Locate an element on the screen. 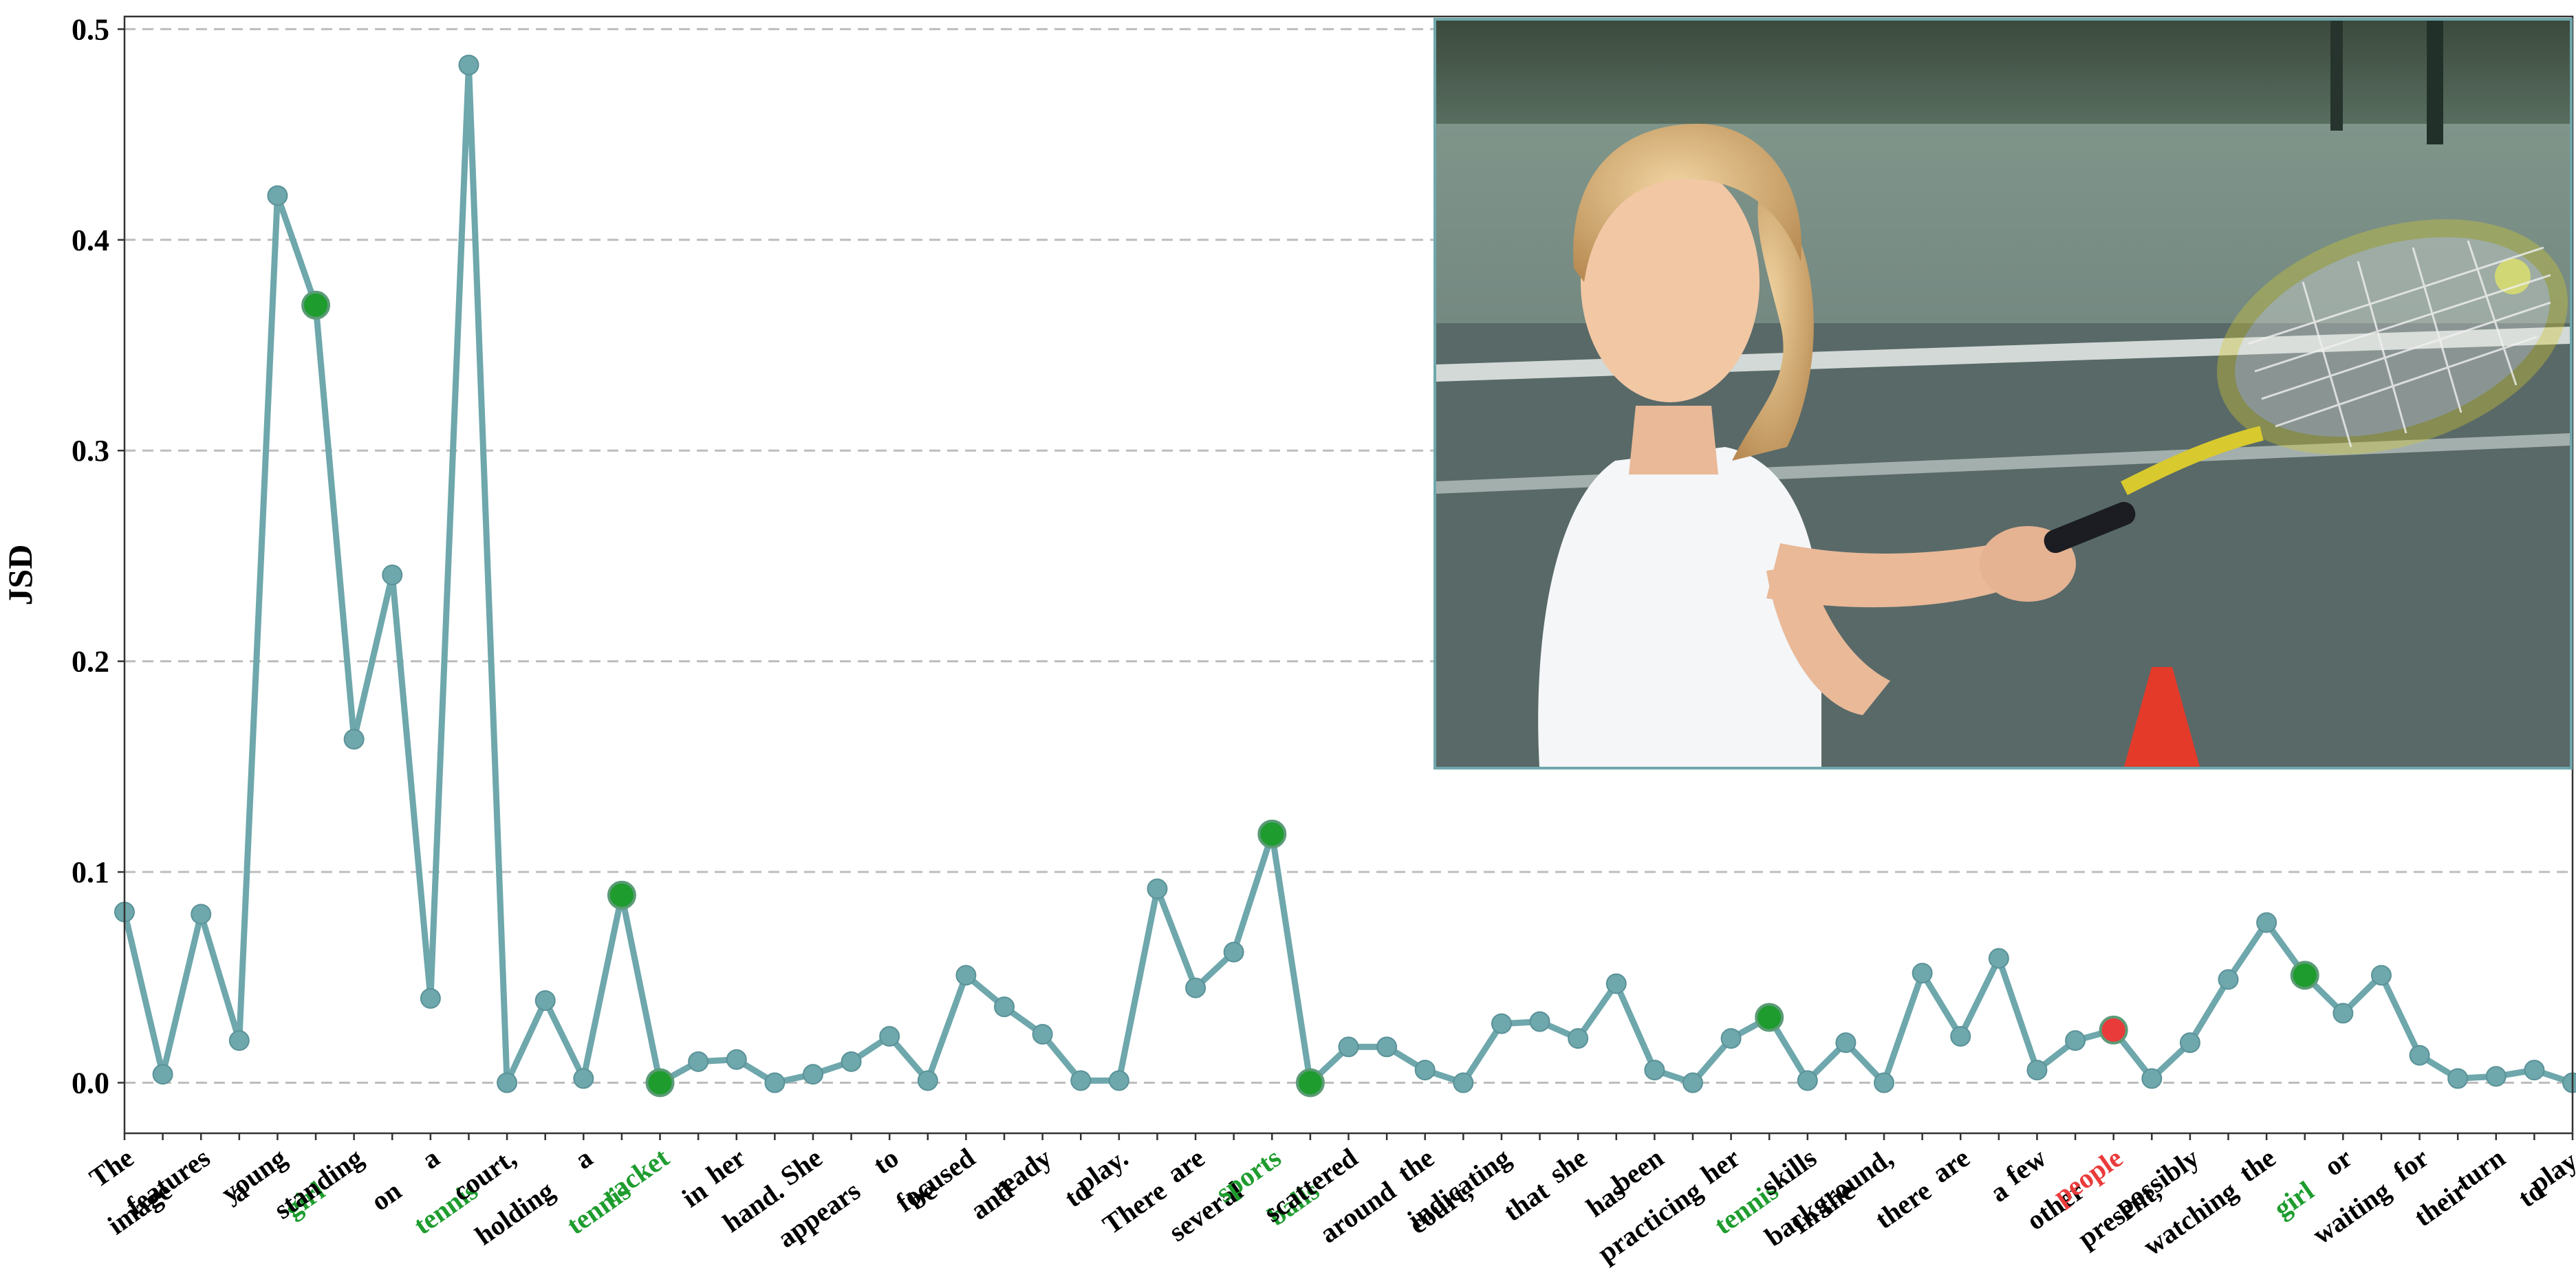 The image size is (2576, 1288). y-tick-label: 0.4 is located at coordinates (91, 240).